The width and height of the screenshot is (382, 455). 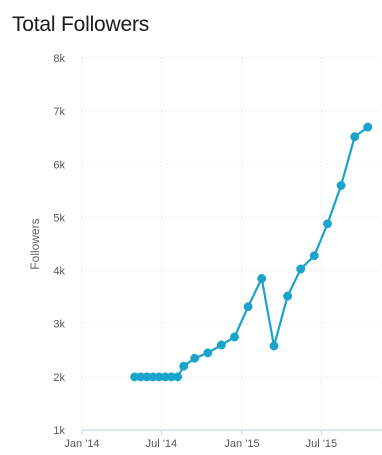 What do you see at coordinates (161, 444) in the screenshot?
I see `x-tick-label: Jul '14` at bounding box center [161, 444].